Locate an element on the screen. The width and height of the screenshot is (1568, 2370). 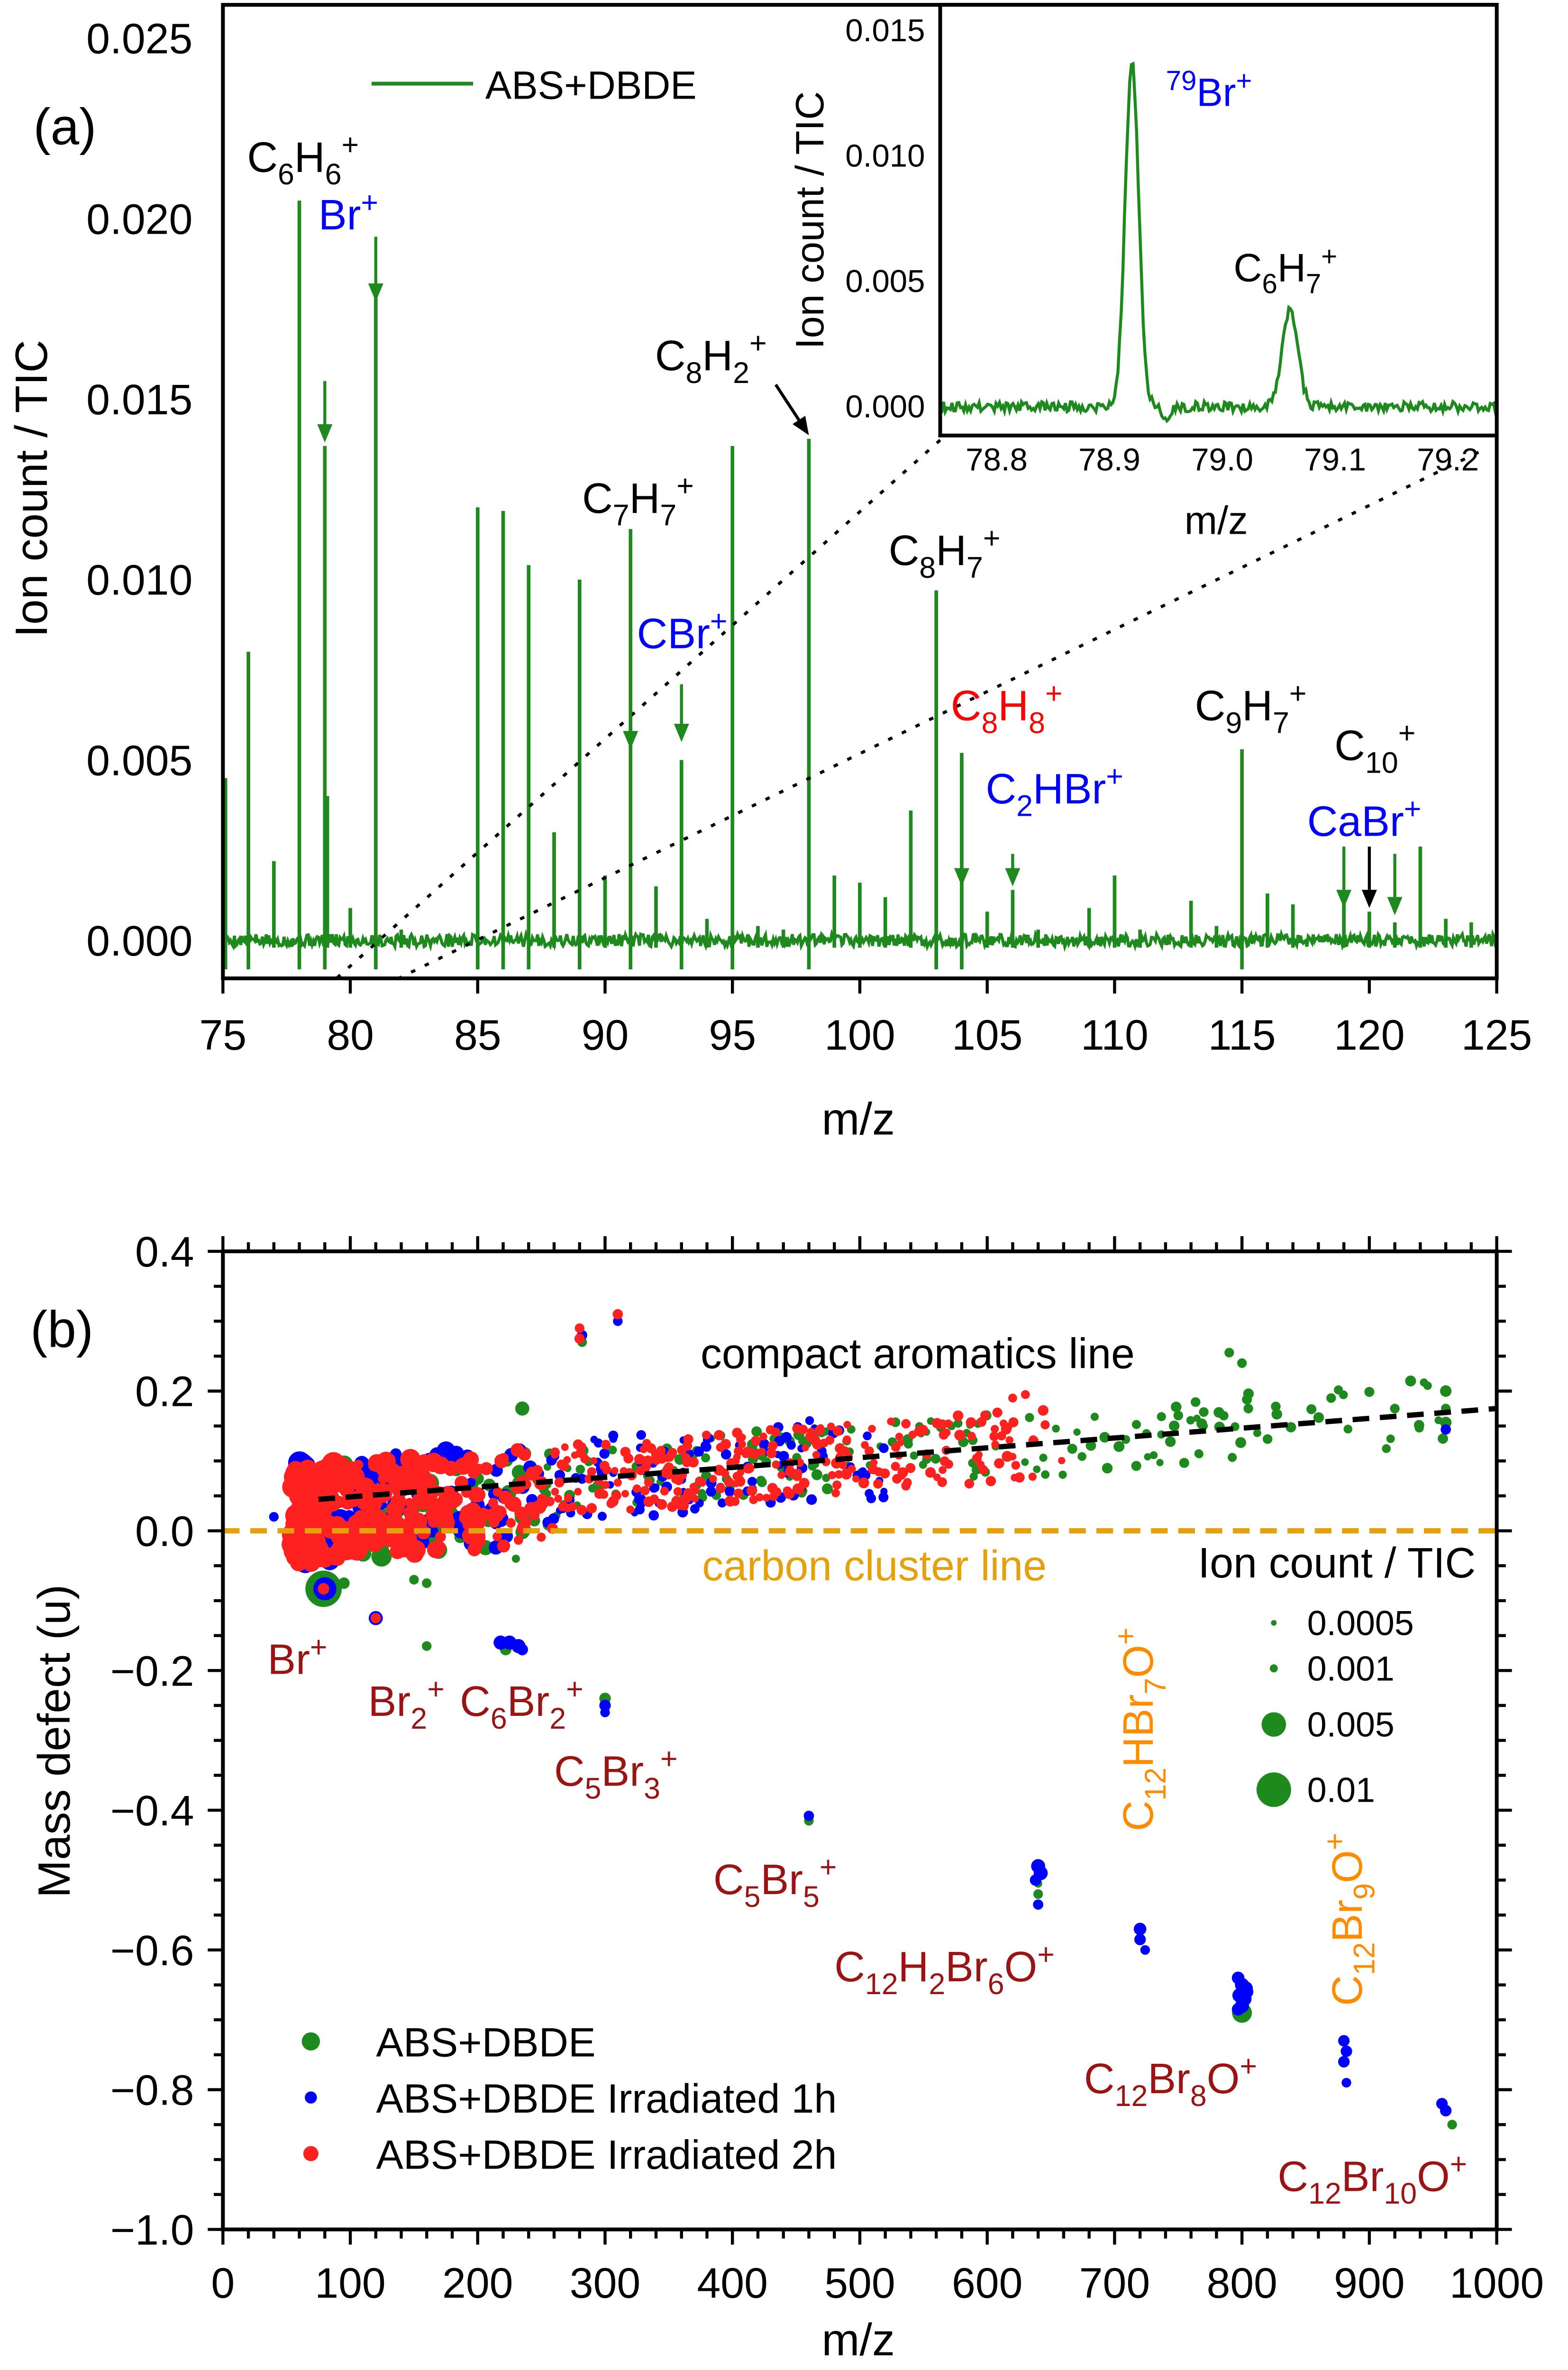
y-tick-label: −0.8 is located at coordinates (152, 2090).